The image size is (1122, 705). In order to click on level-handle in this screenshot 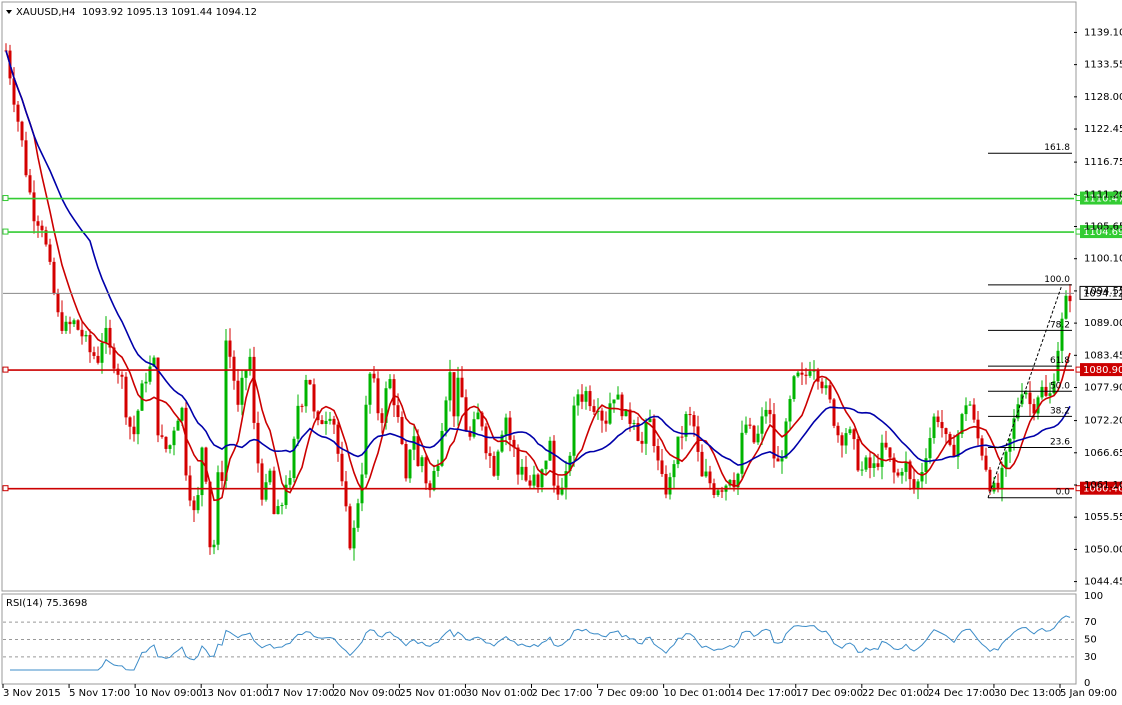, I will do `click(5, 231)`.